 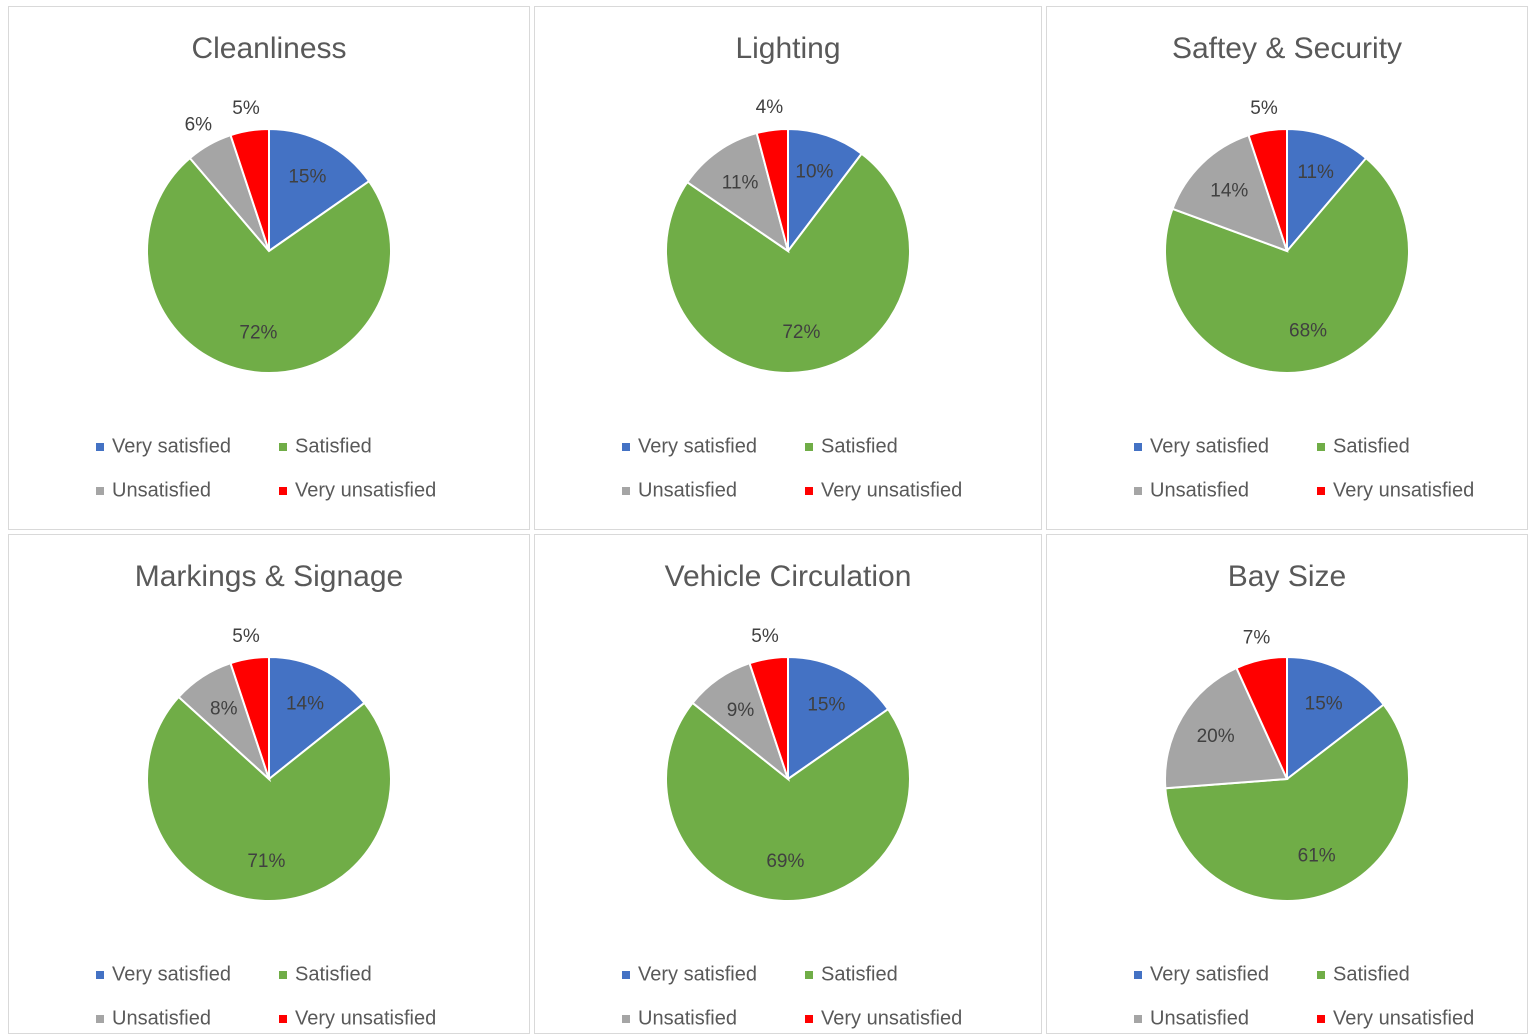 I want to click on data-label: 9%, so click(x=741, y=710).